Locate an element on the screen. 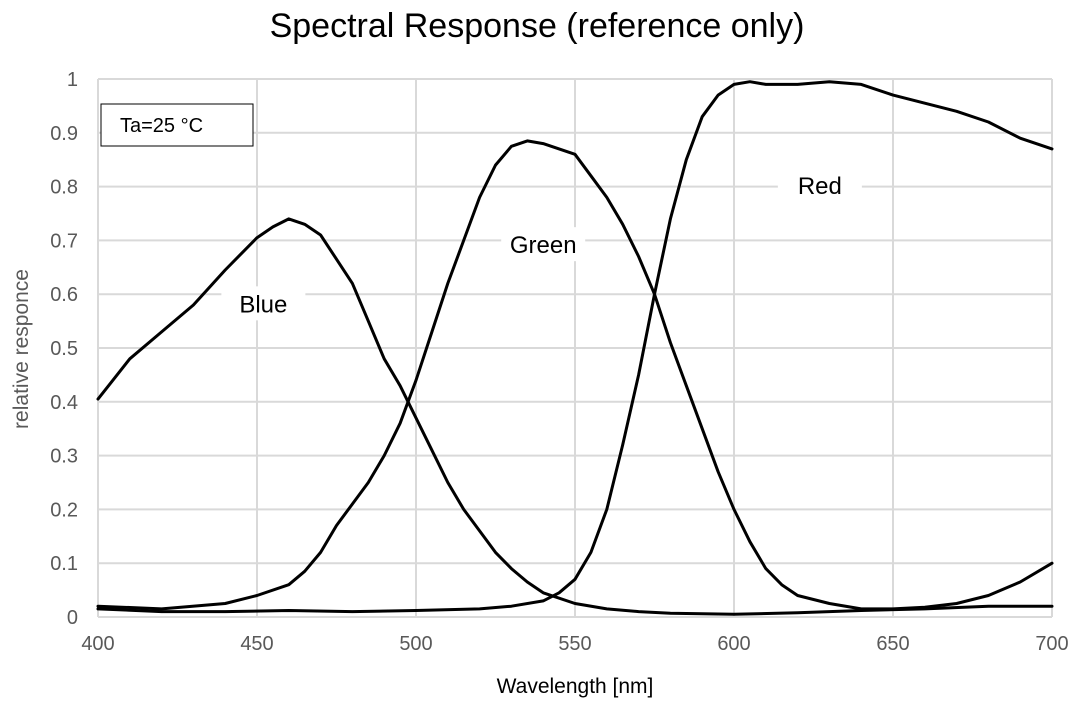 The width and height of the screenshot is (1079, 704). series-label-red: Red is located at coordinates (820, 186).